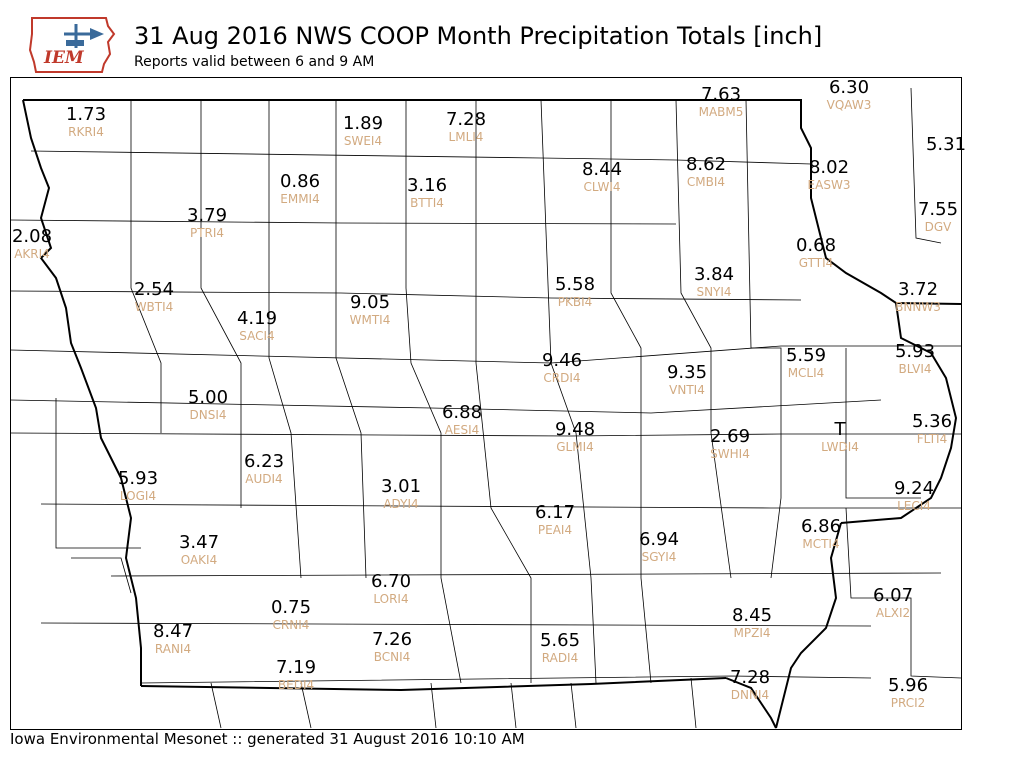 The width and height of the screenshot is (1024, 768). I want to click on station-gtti4: 0.68 GTTI4, so click(816, 253).